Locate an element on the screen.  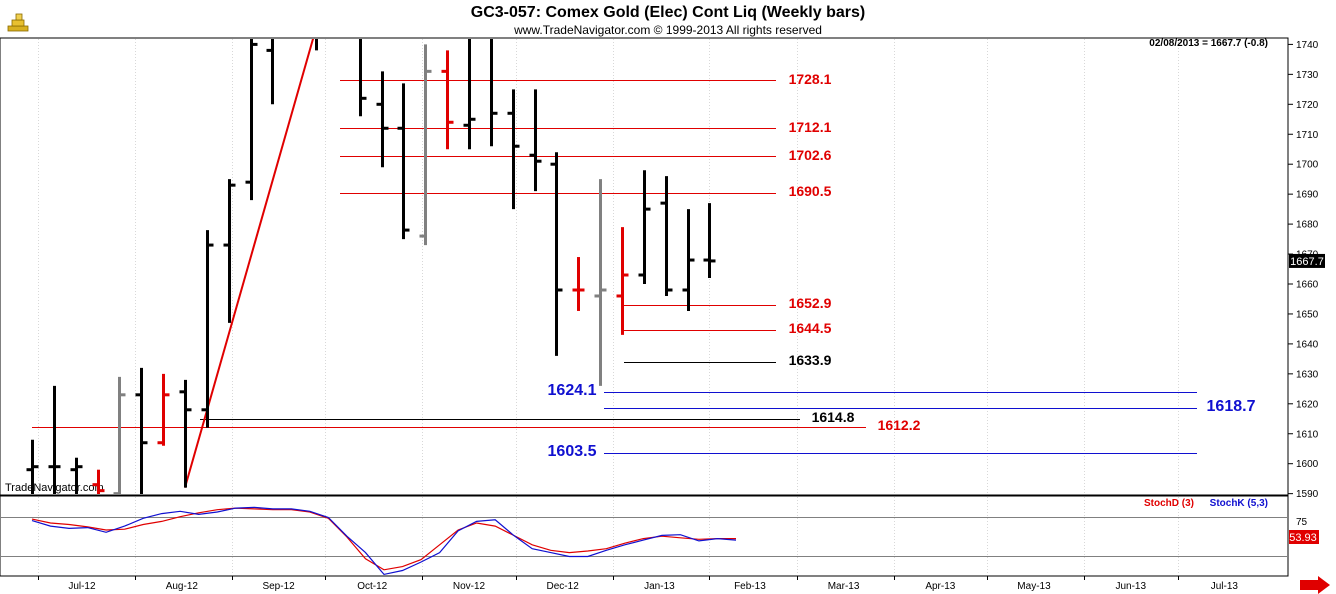
stoch-time-gridlines is located at coordinates (608, 536).